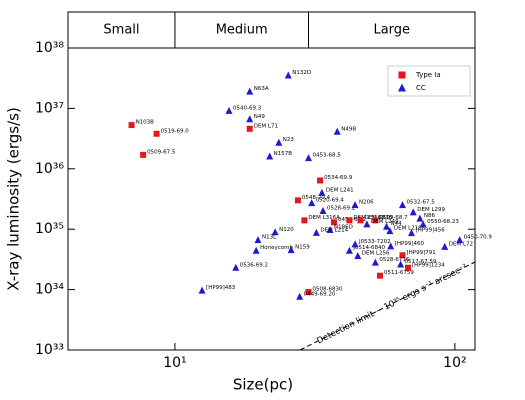  I want to click on point-label: [HP99]483, so click(221, 288).